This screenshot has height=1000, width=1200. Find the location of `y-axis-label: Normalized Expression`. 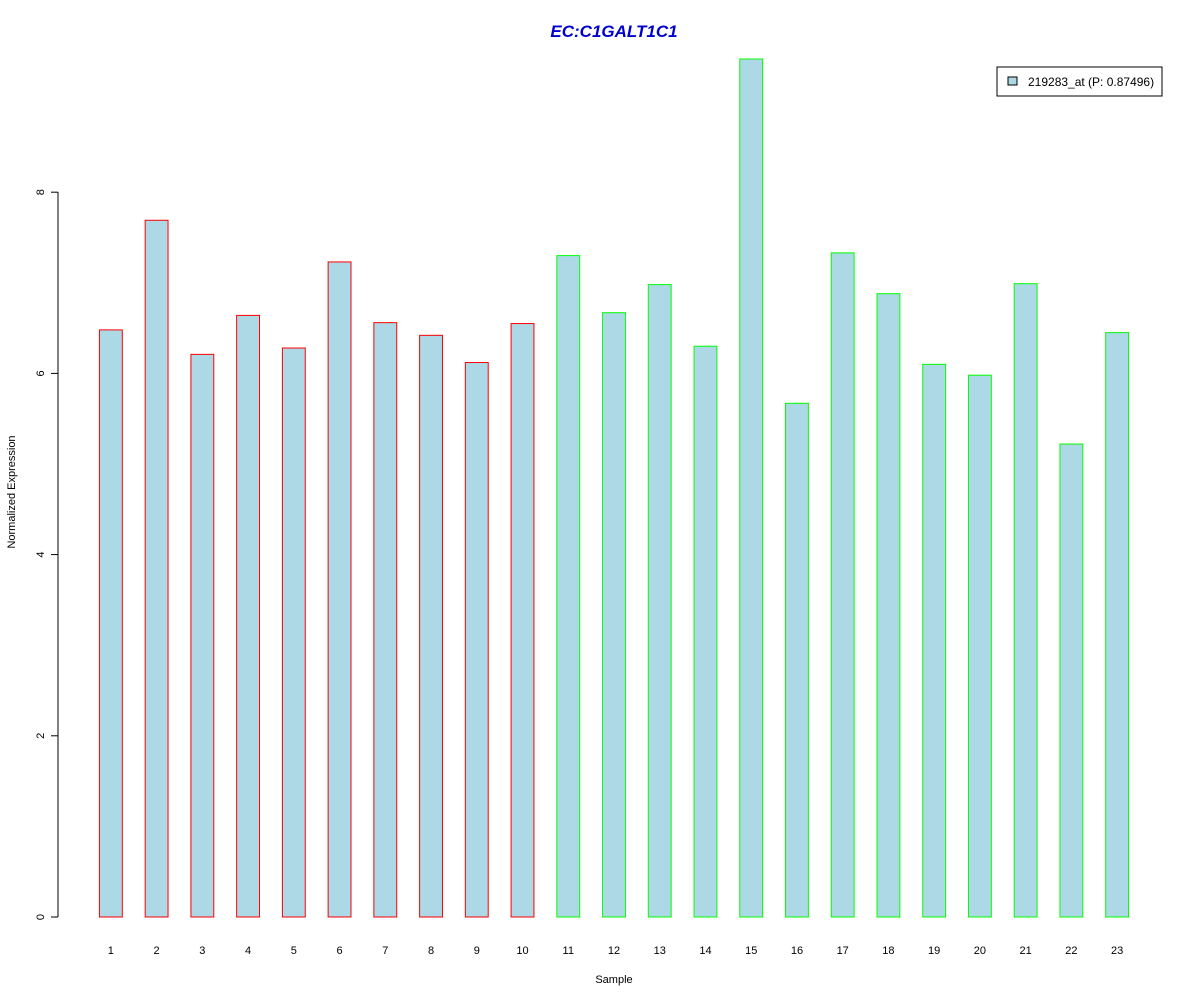

y-axis-label: Normalized Expression is located at coordinates (12, 491).